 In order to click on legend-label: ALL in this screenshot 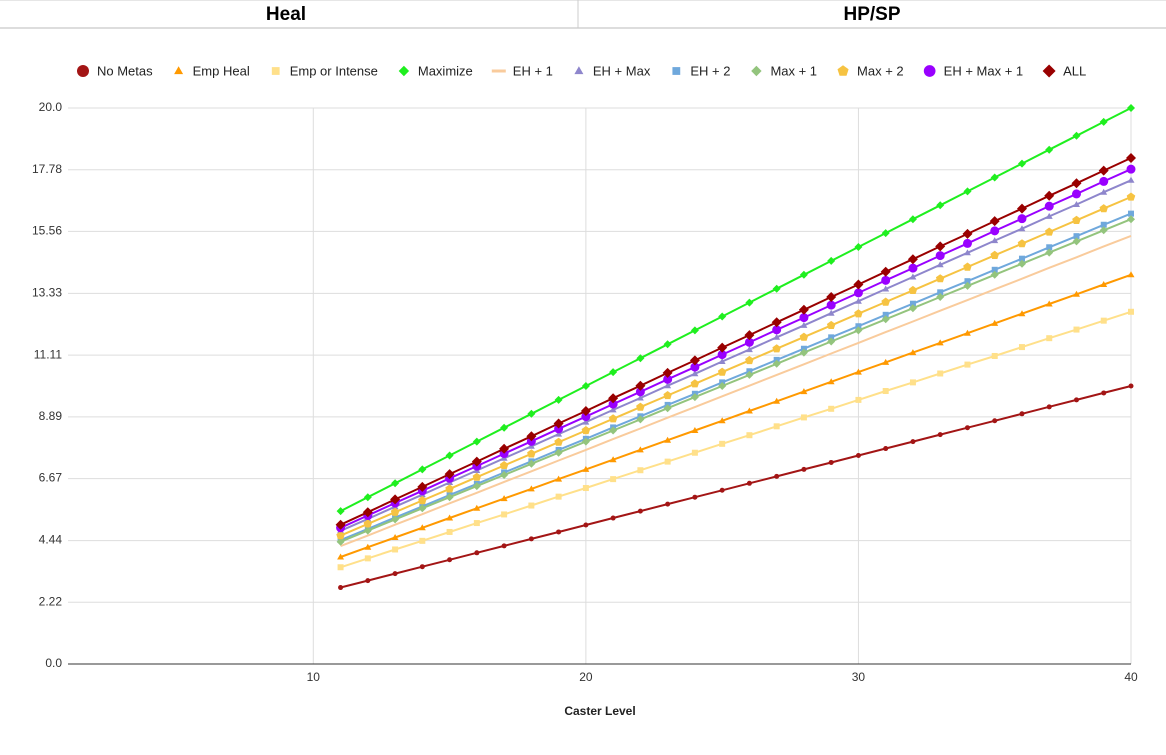, I will do `click(1074, 70)`.